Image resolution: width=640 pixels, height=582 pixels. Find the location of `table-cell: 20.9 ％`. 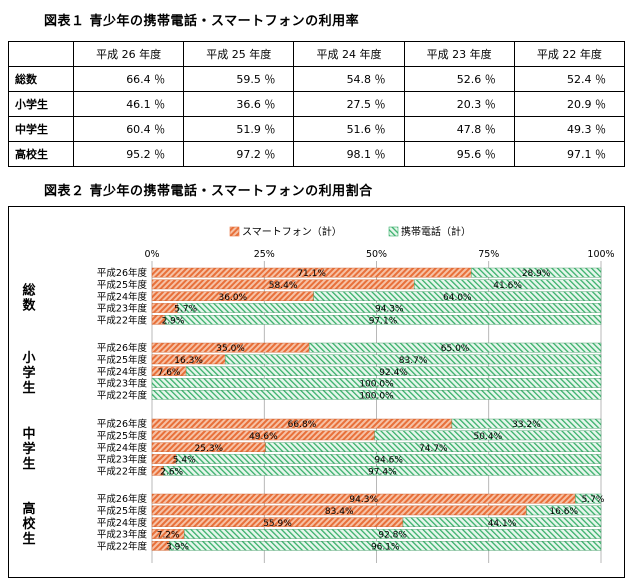

table-cell: 20.9 ％ is located at coordinates (569, 104).